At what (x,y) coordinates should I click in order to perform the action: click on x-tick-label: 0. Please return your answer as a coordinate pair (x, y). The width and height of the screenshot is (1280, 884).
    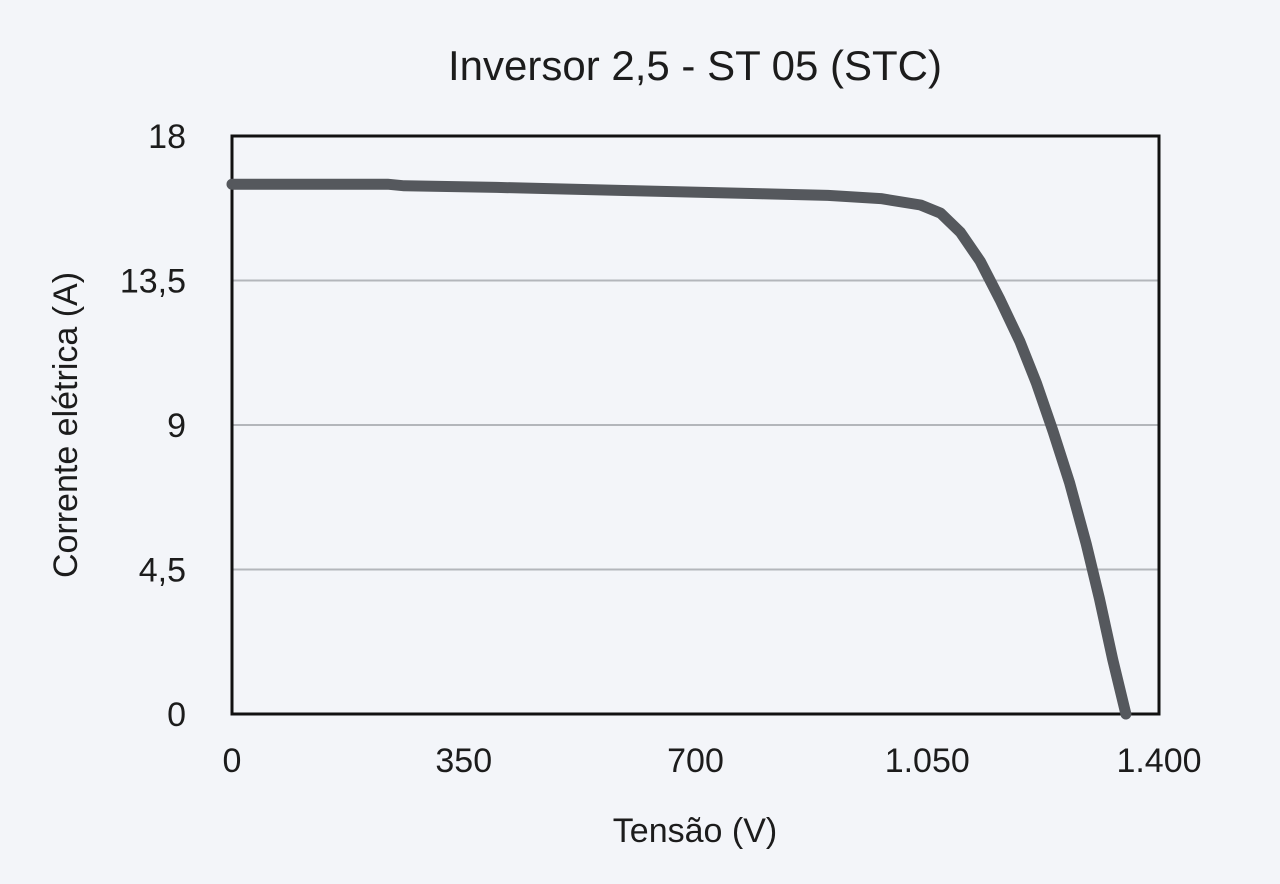
    Looking at the image, I should click on (232, 761).